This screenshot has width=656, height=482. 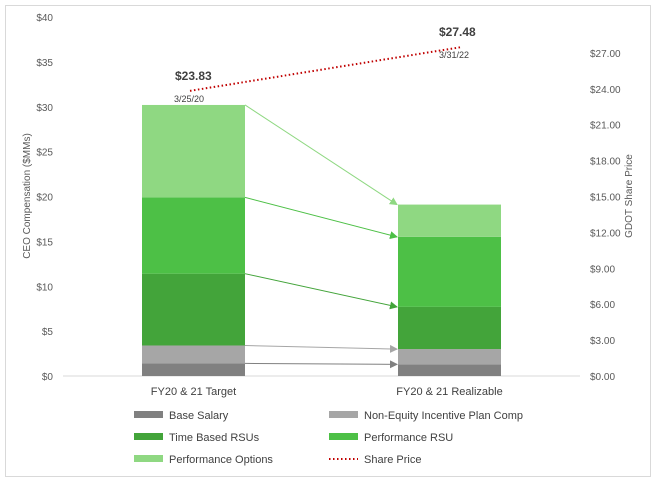 I want to click on y2-tick-label: $6.00, so click(x=602, y=305).